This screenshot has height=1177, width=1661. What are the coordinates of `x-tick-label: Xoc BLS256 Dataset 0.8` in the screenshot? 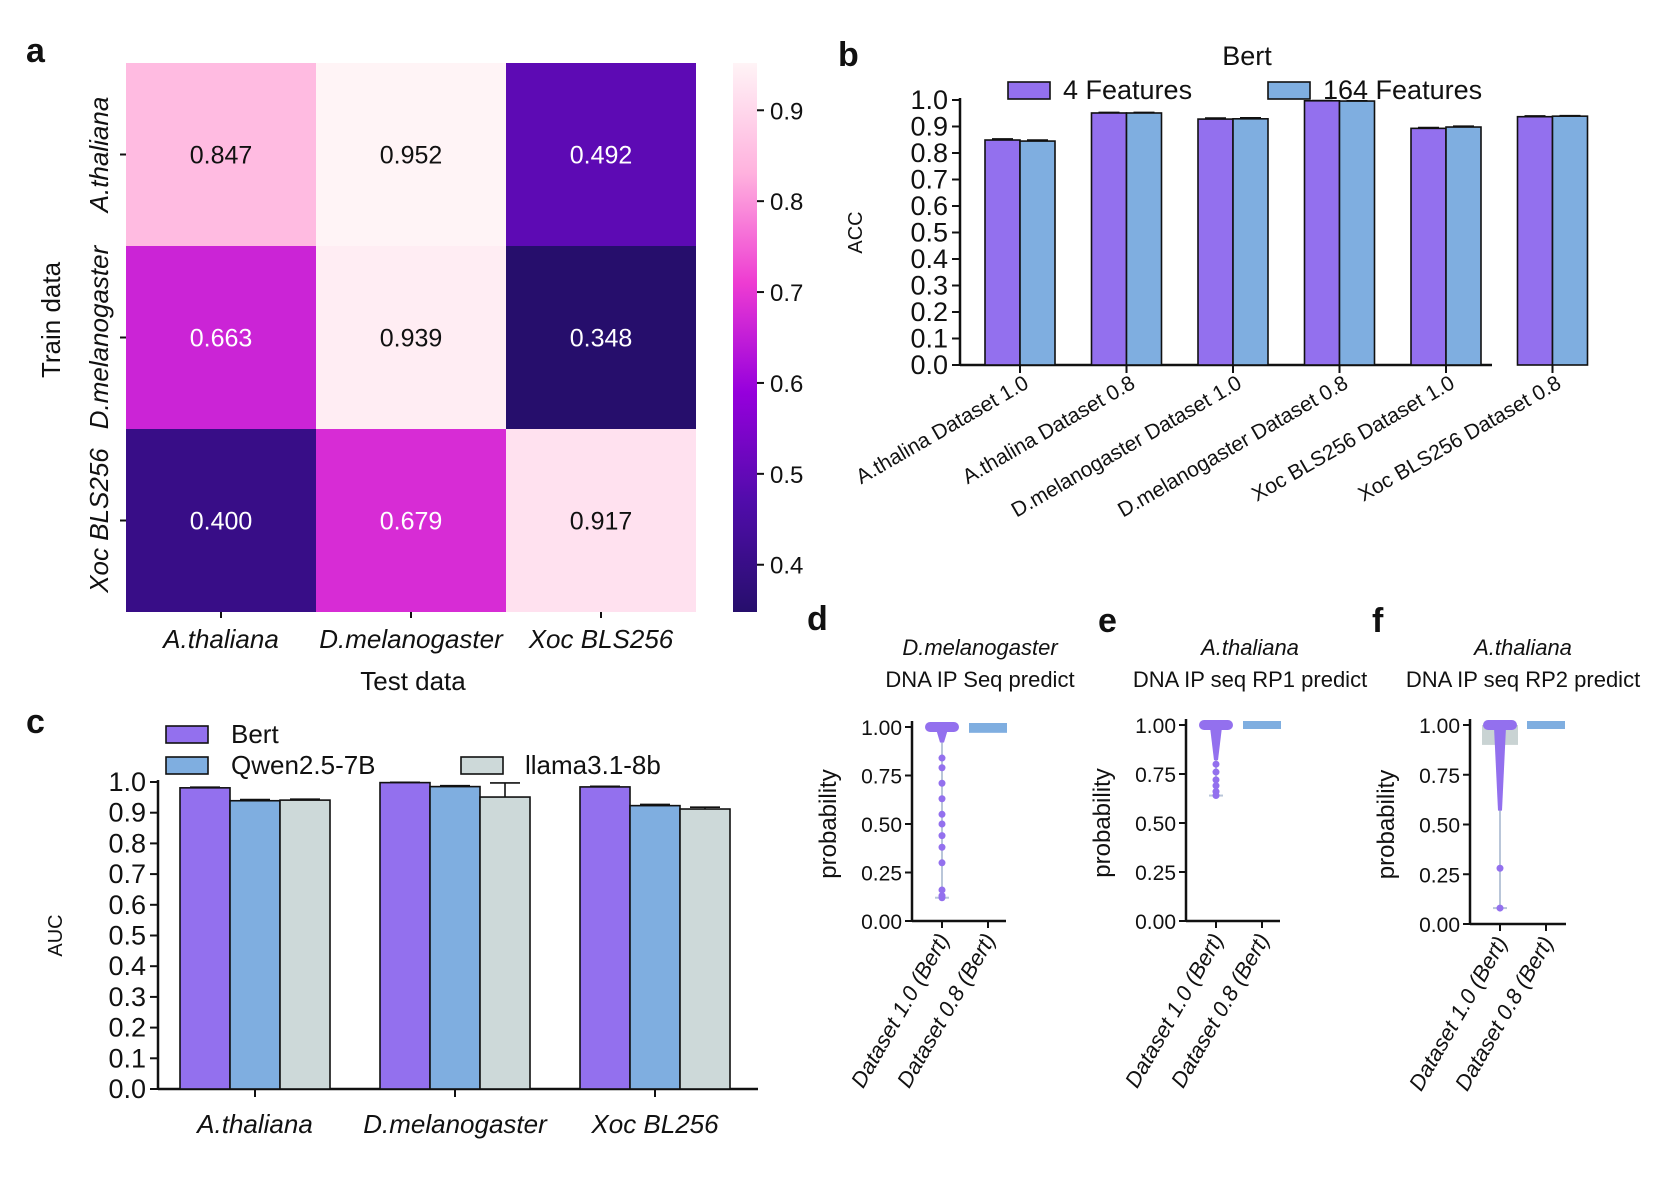 It's located at (1459, 438).